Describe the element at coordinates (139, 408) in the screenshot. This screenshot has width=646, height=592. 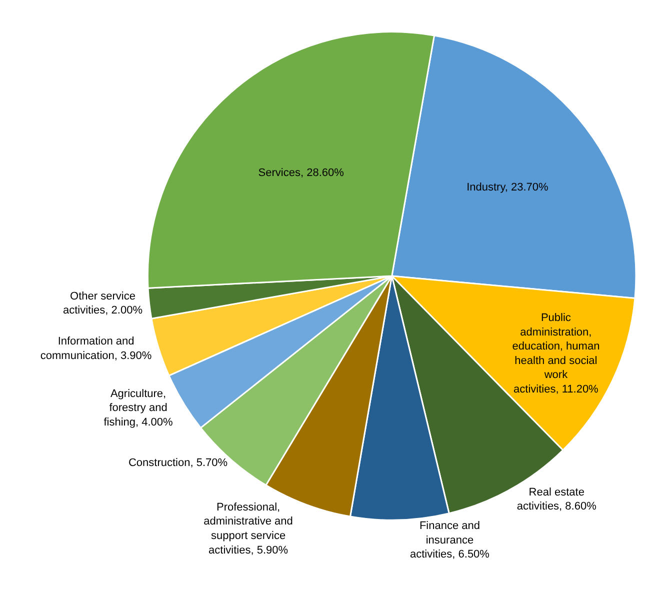
I see `slice-label: Agriculture, forestry and fishing, 4.00%` at that location.